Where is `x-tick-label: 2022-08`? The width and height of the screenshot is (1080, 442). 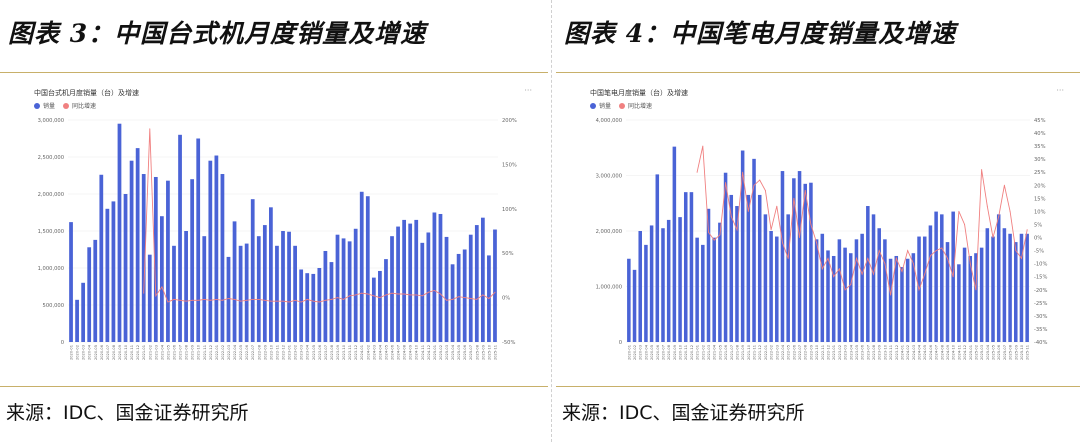 x-tick-label: 2022-08 is located at coordinates (806, 352).